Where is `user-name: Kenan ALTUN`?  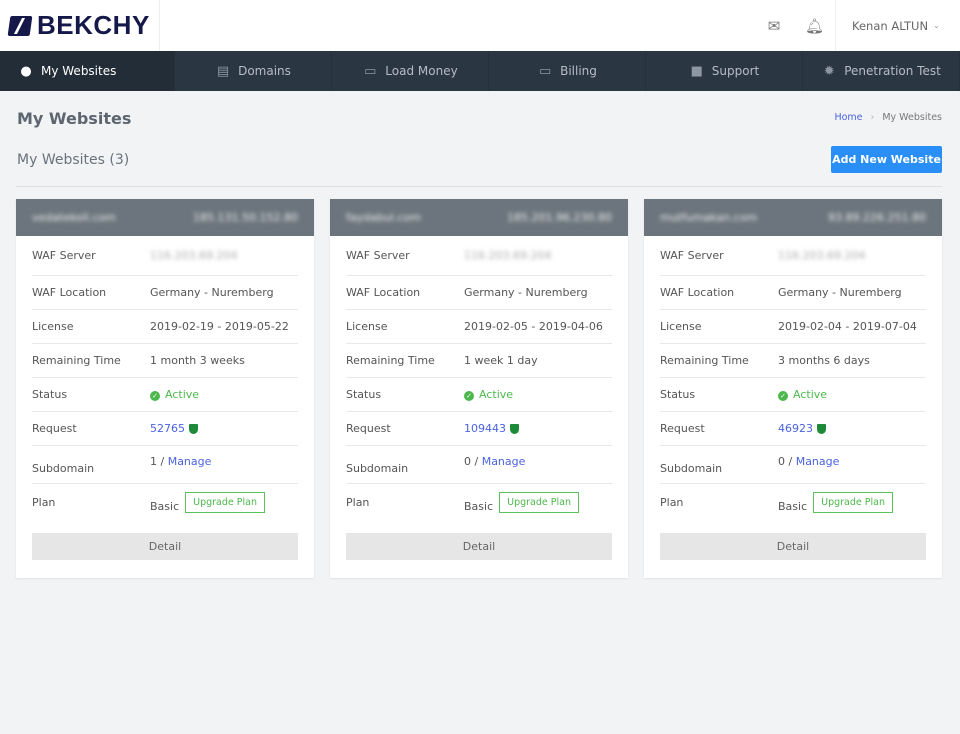 user-name: Kenan ALTUN is located at coordinates (890, 25).